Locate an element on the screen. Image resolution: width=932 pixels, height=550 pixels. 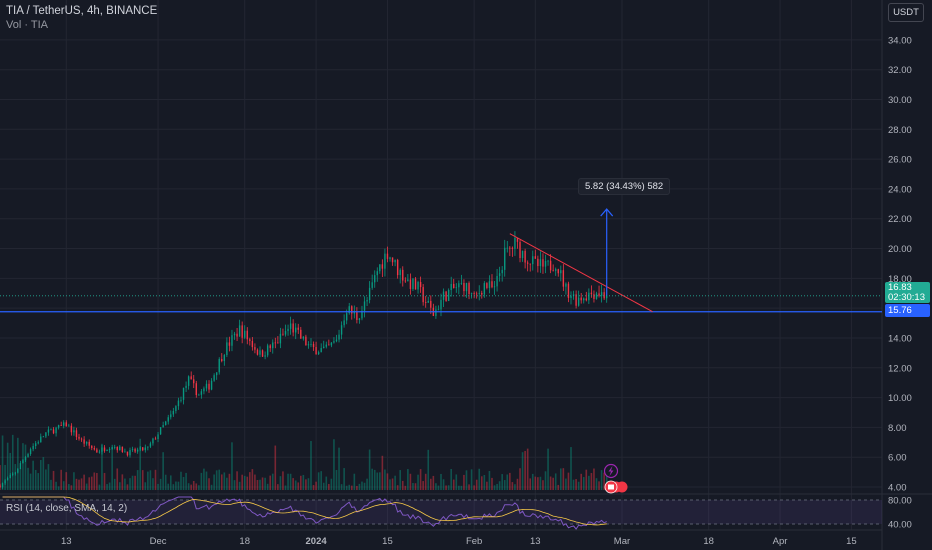
time-tick-label: Apr is located at coordinates (780, 541).